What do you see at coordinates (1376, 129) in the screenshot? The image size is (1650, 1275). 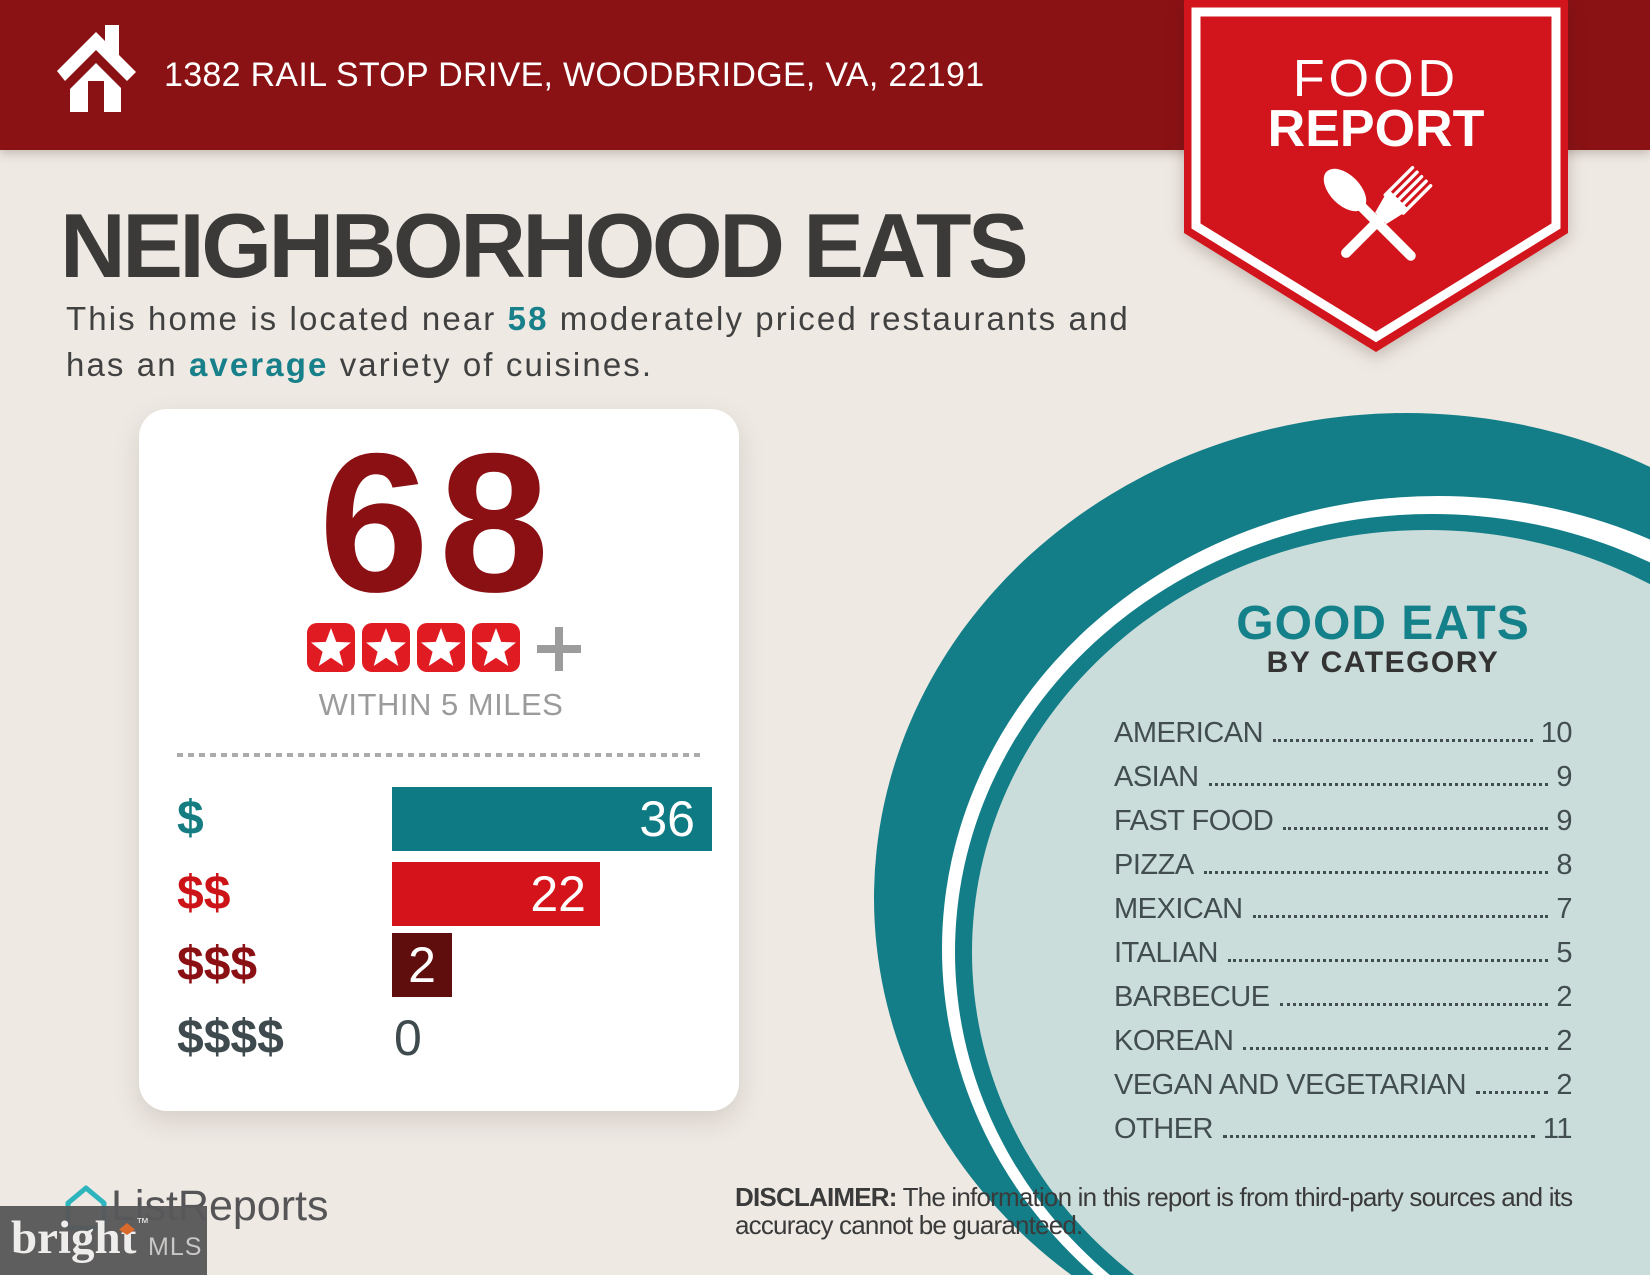 I see `svg-text: REPORT` at bounding box center [1376, 129].